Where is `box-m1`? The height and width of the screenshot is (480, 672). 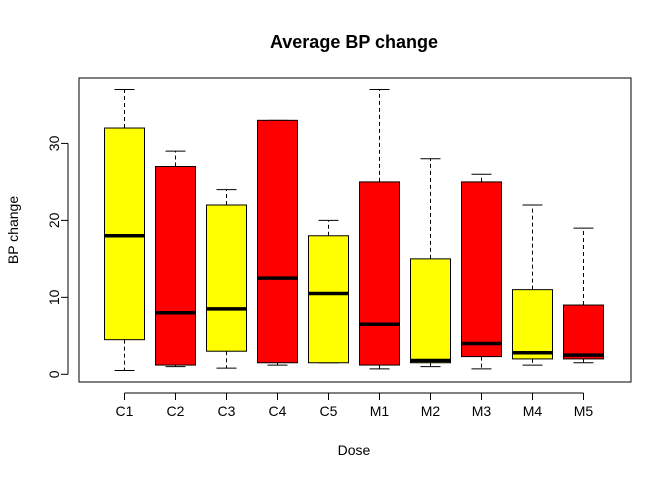 box-m1 is located at coordinates (379, 273).